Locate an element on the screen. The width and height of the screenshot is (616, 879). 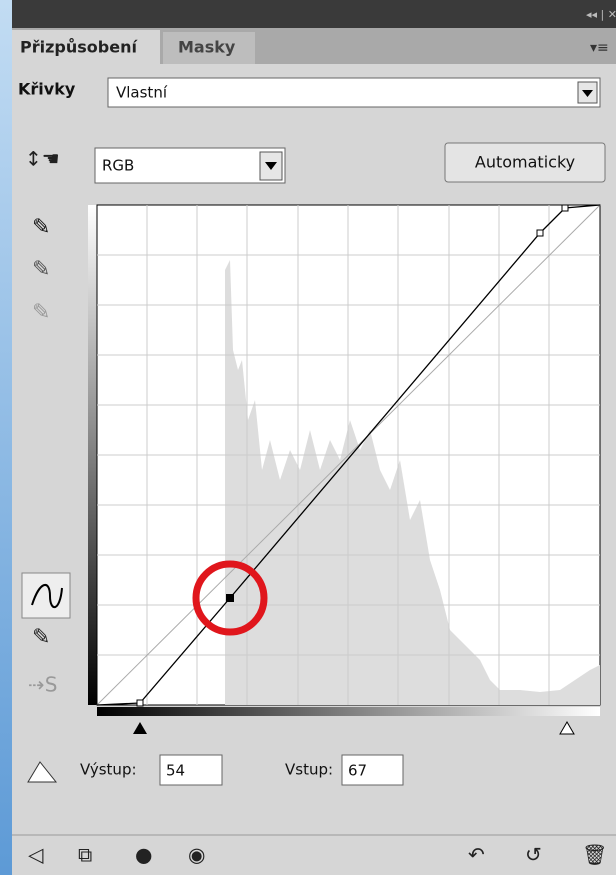
curve-tool is located at coordinates (46, 595).